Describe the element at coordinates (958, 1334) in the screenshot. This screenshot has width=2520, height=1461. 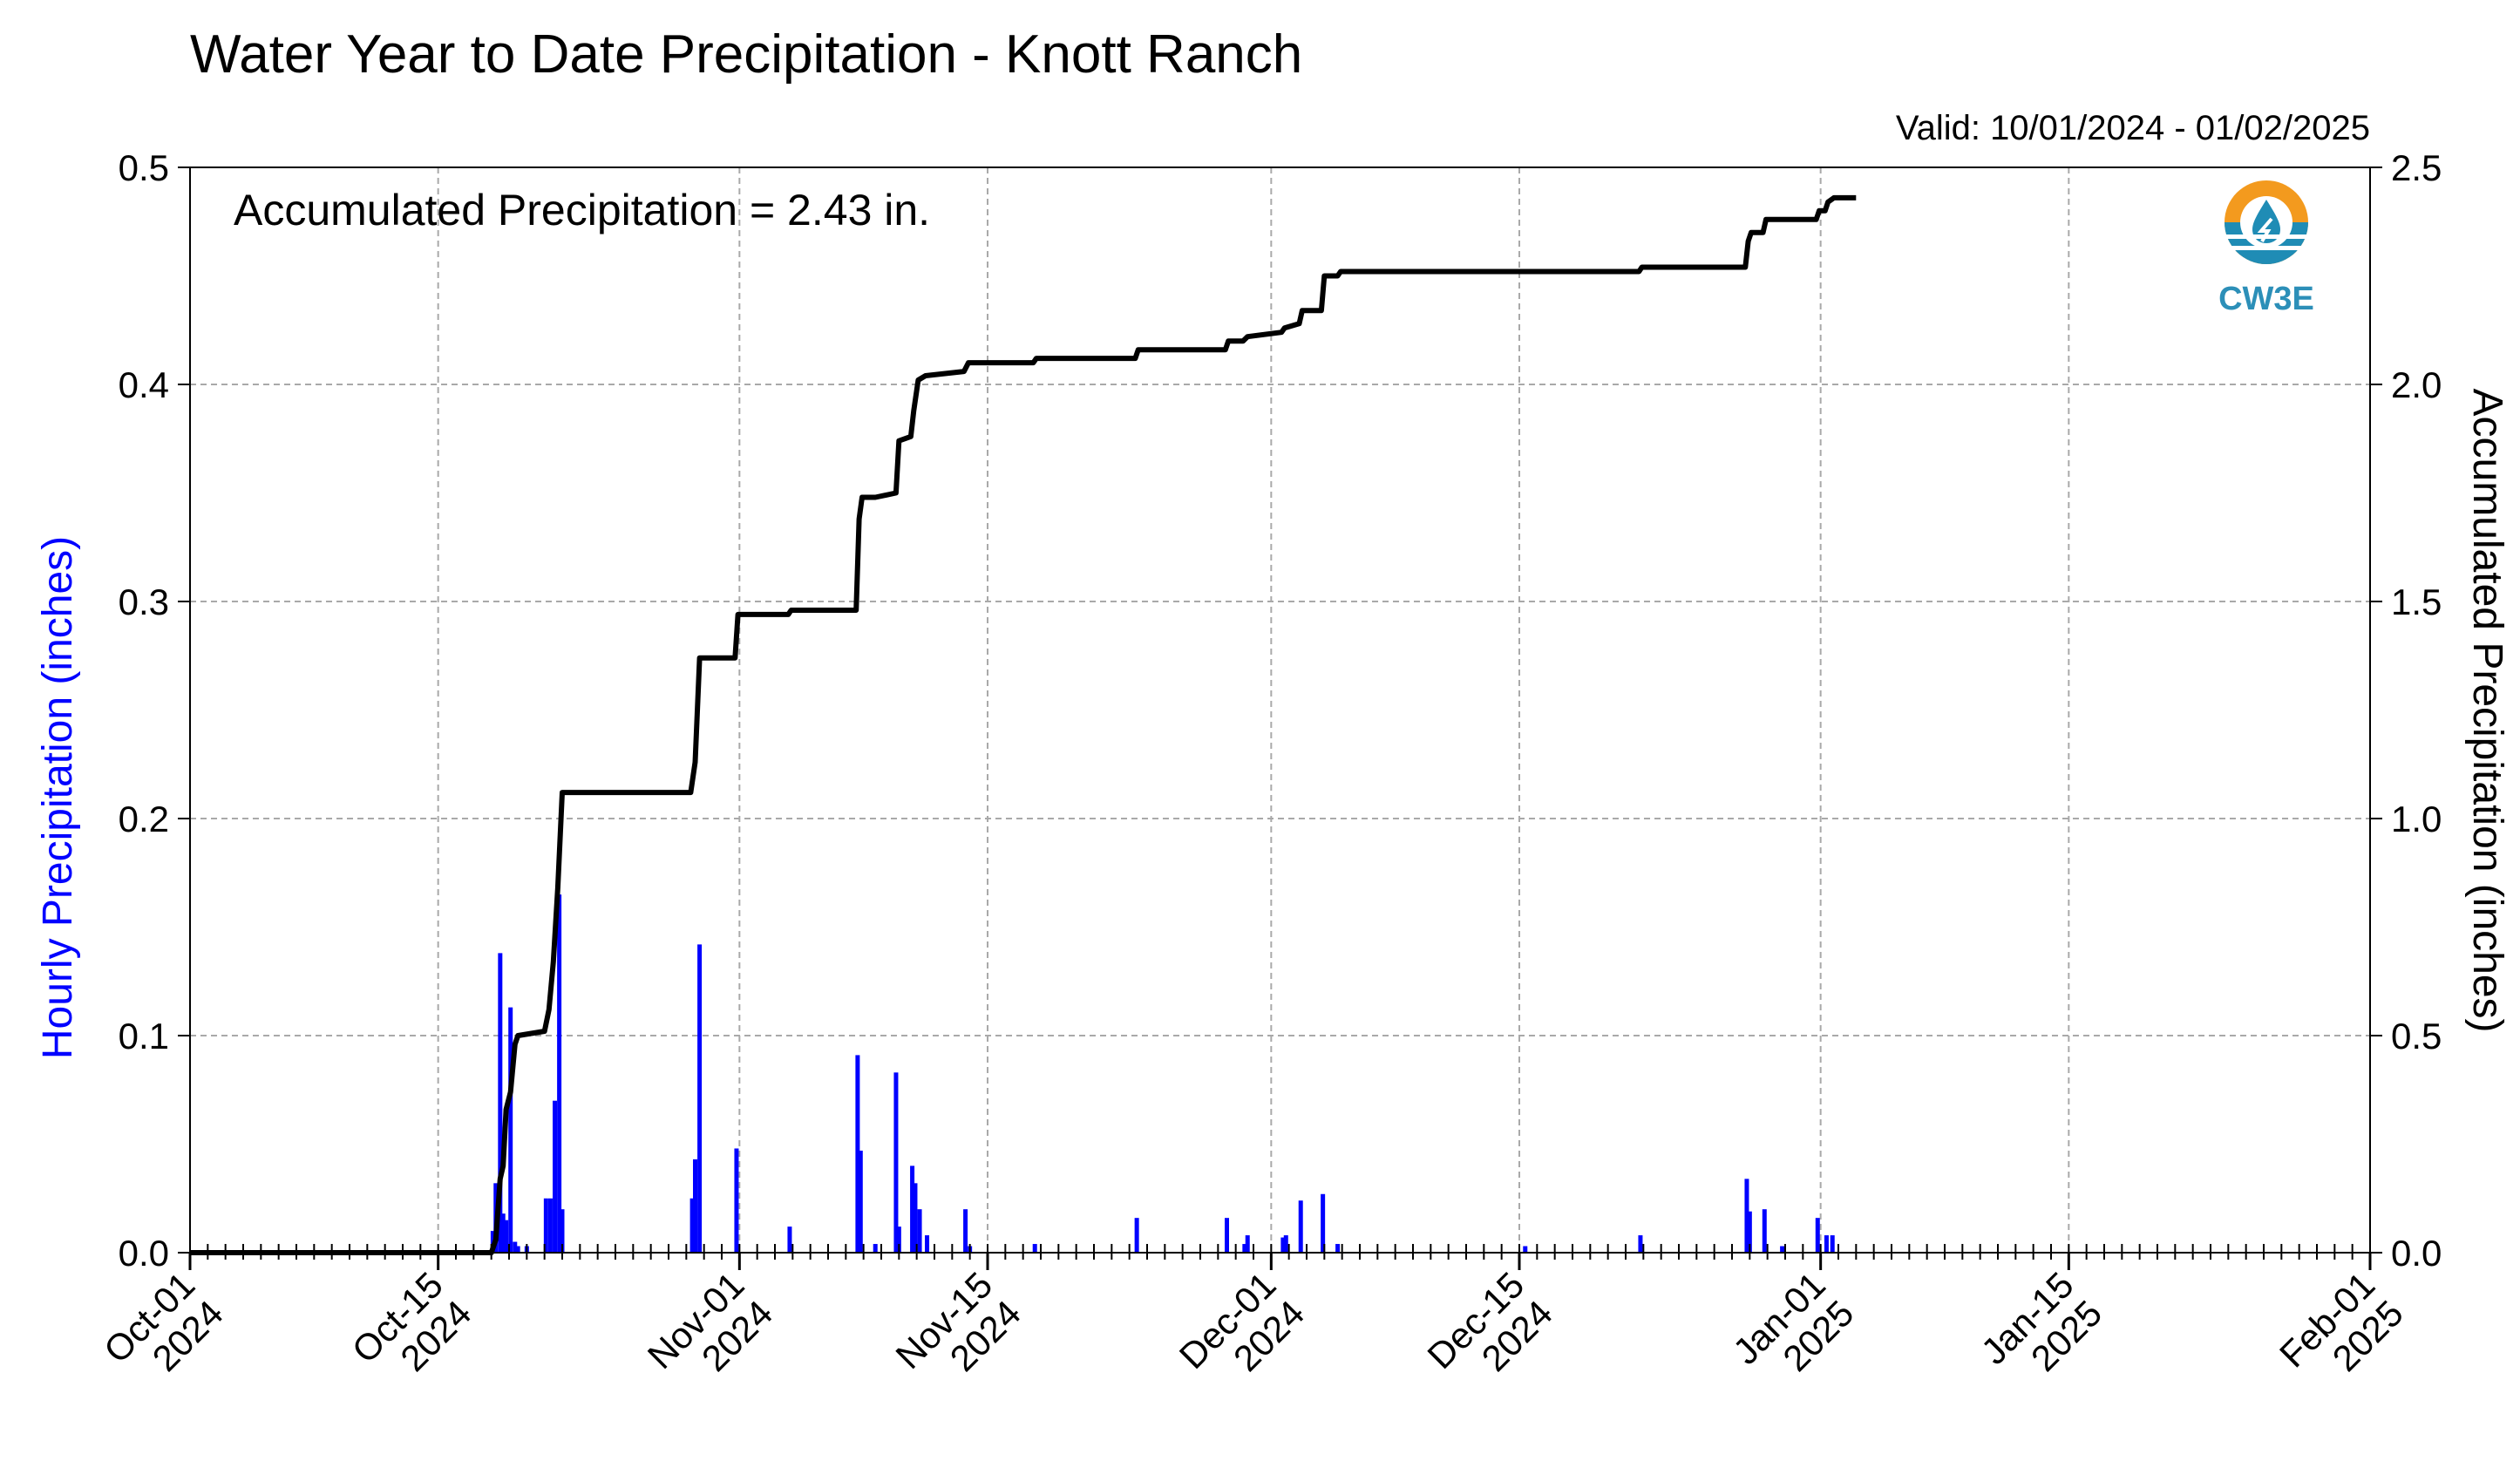
I see `x-tick-label: Nov-152024` at that location.